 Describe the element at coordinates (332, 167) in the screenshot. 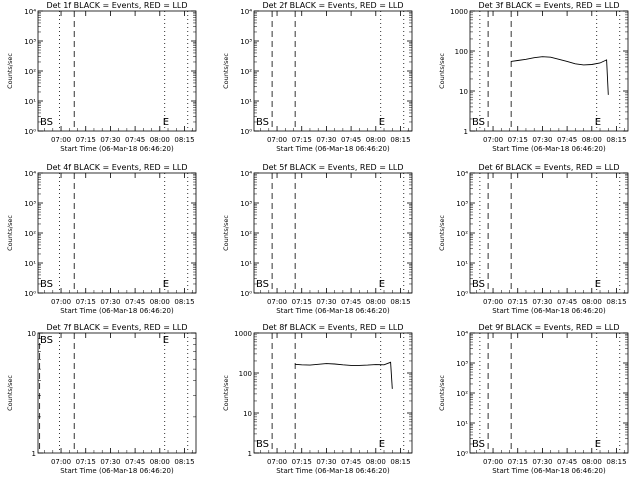

I see `chart-title: Det 5f BLACK = Events, RED = LLD` at that location.